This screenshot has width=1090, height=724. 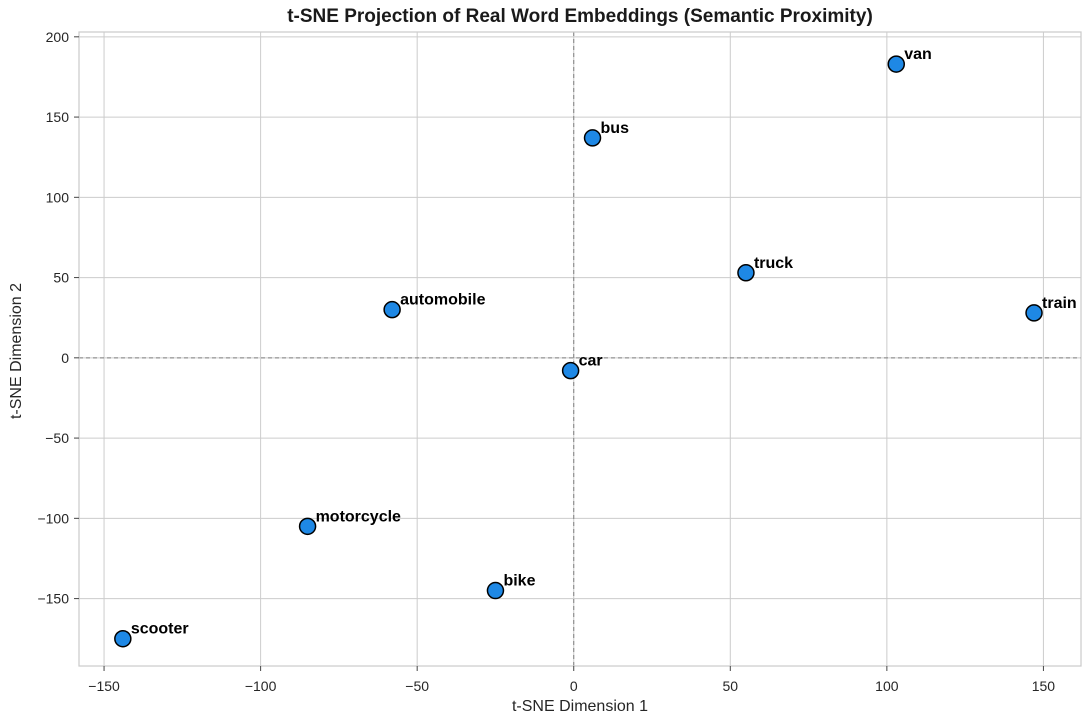 What do you see at coordinates (16, 351) in the screenshot?
I see `y-axis-label: t-SNE Dimension 2` at bounding box center [16, 351].